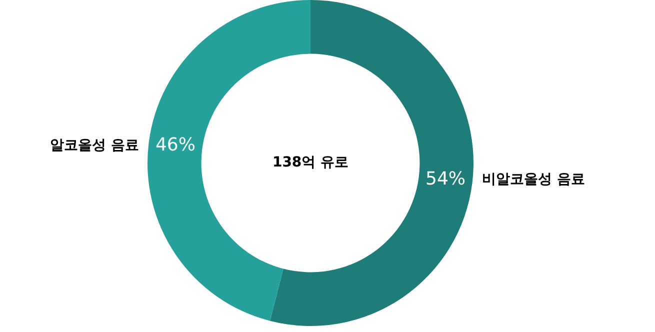  What do you see at coordinates (94, 146) in the screenshot?
I see `slice-label: 알코올성 음료` at bounding box center [94, 146].